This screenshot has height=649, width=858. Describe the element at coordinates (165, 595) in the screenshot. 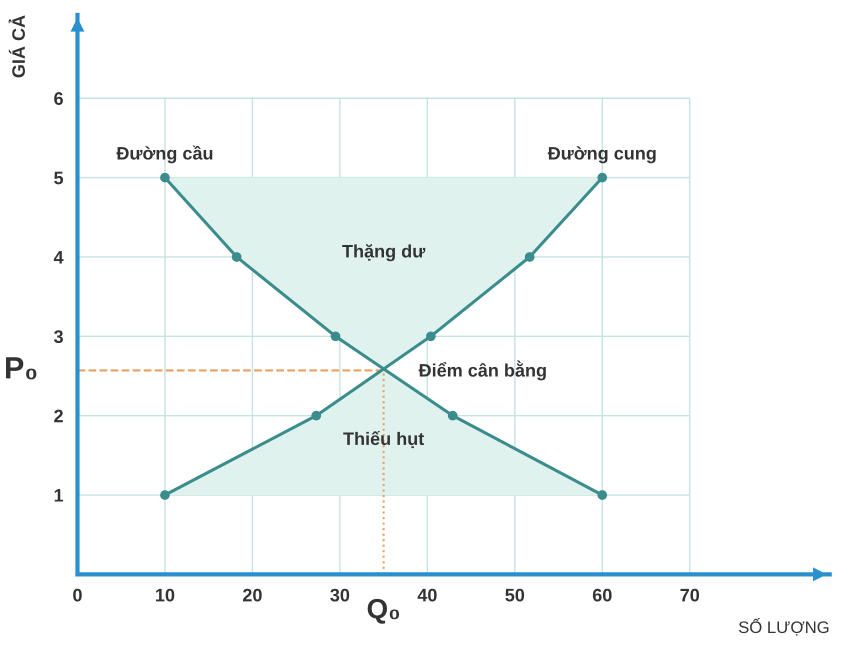

I see `x-tick-label: 10` at that location.